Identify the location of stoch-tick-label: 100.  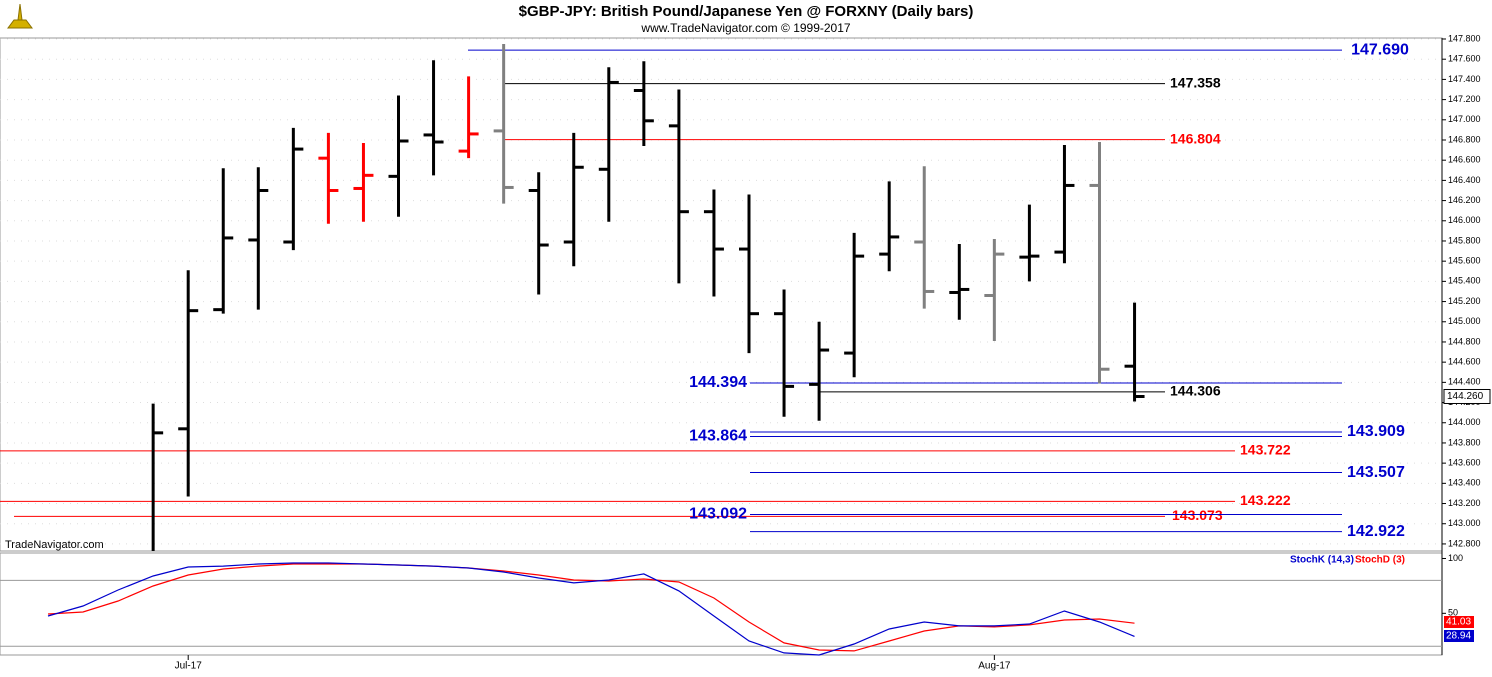
(1455, 558).